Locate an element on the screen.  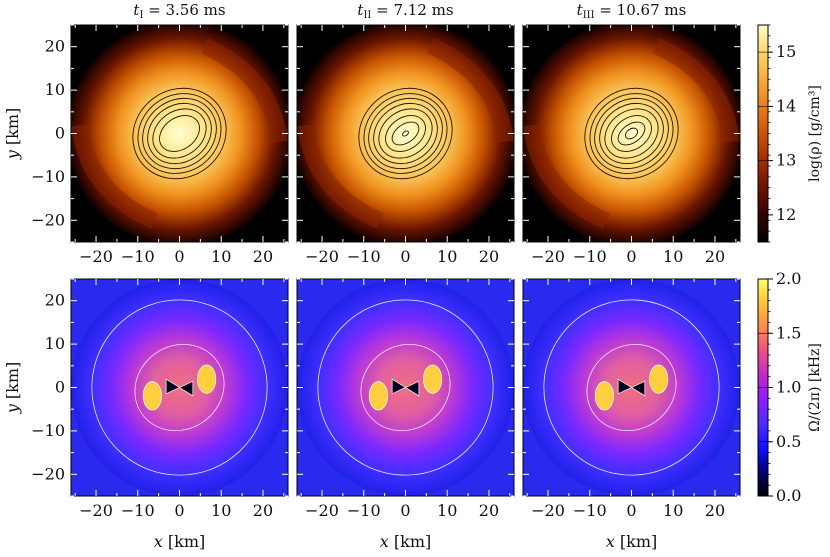
panel-r1-c2 is located at coordinates (631, 387).